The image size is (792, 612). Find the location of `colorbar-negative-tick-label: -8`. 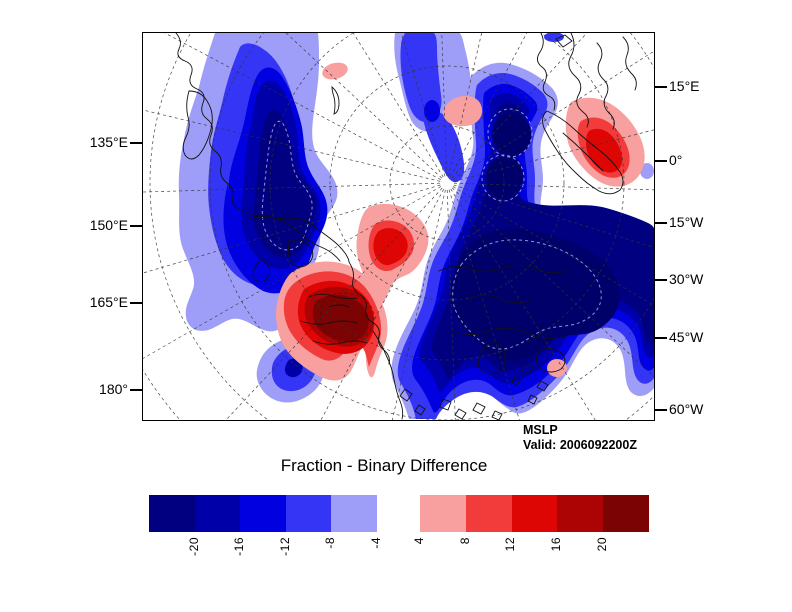

colorbar-negative-tick-label: -8 is located at coordinates (330, 543).